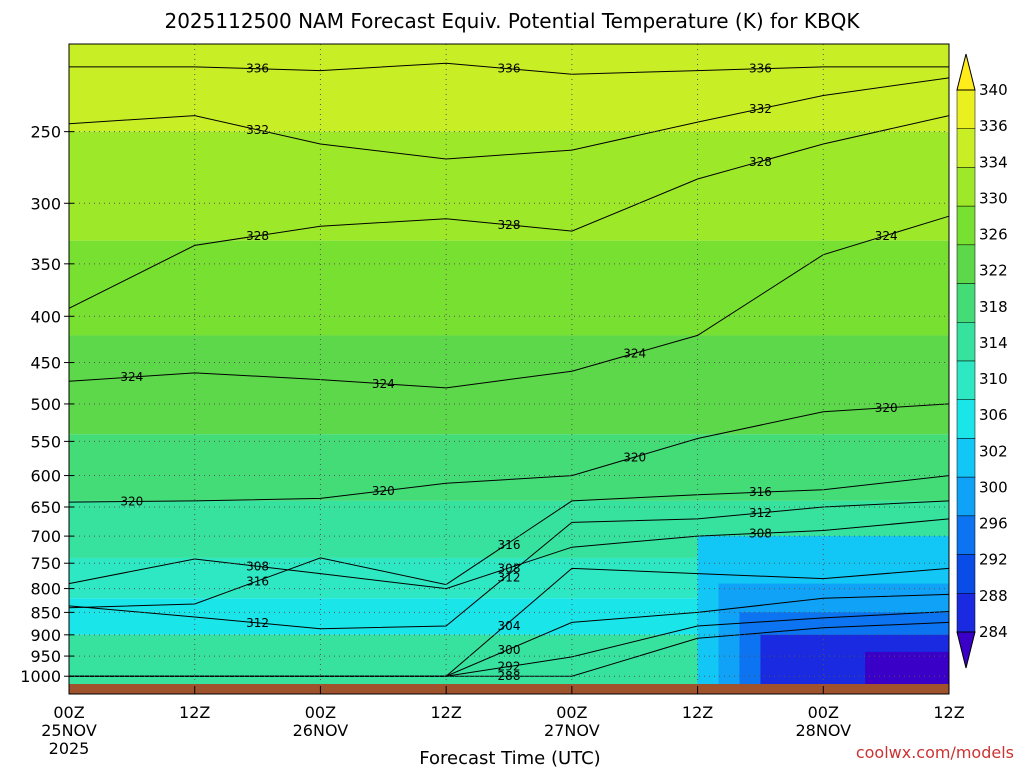  Describe the element at coordinates (935, 752) in the screenshot. I see `credit-link: coolwx.com/models` at that location.